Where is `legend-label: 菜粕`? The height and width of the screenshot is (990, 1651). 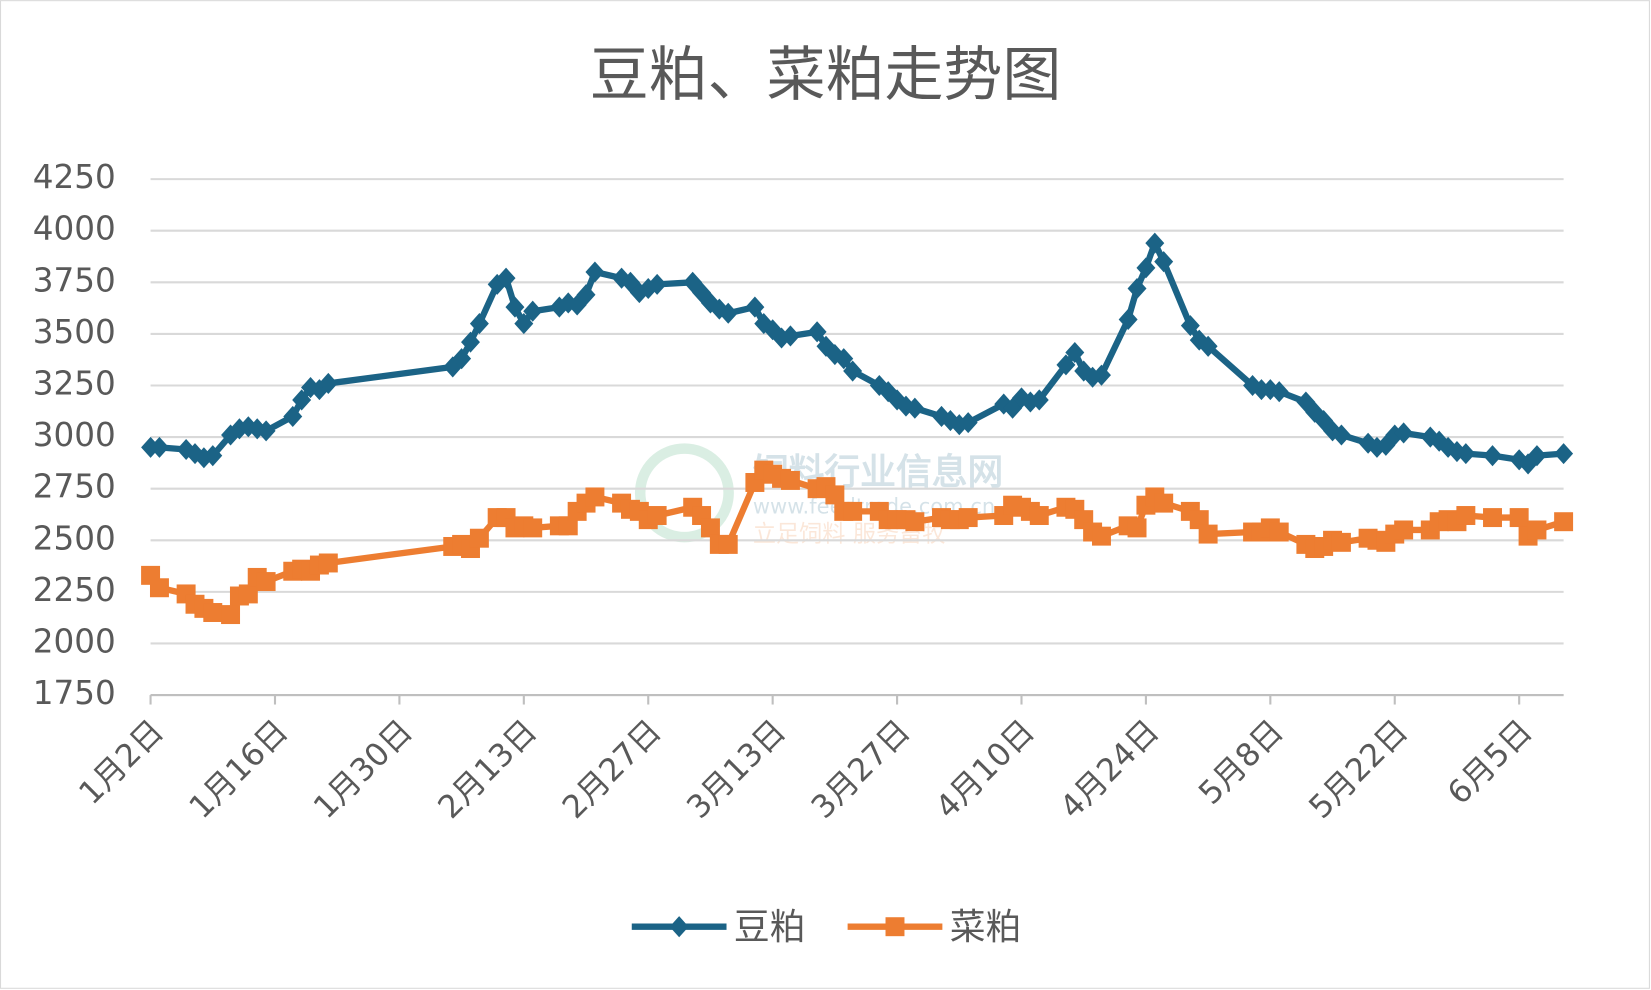 legend-label: 菜粕 is located at coordinates (986, 927).